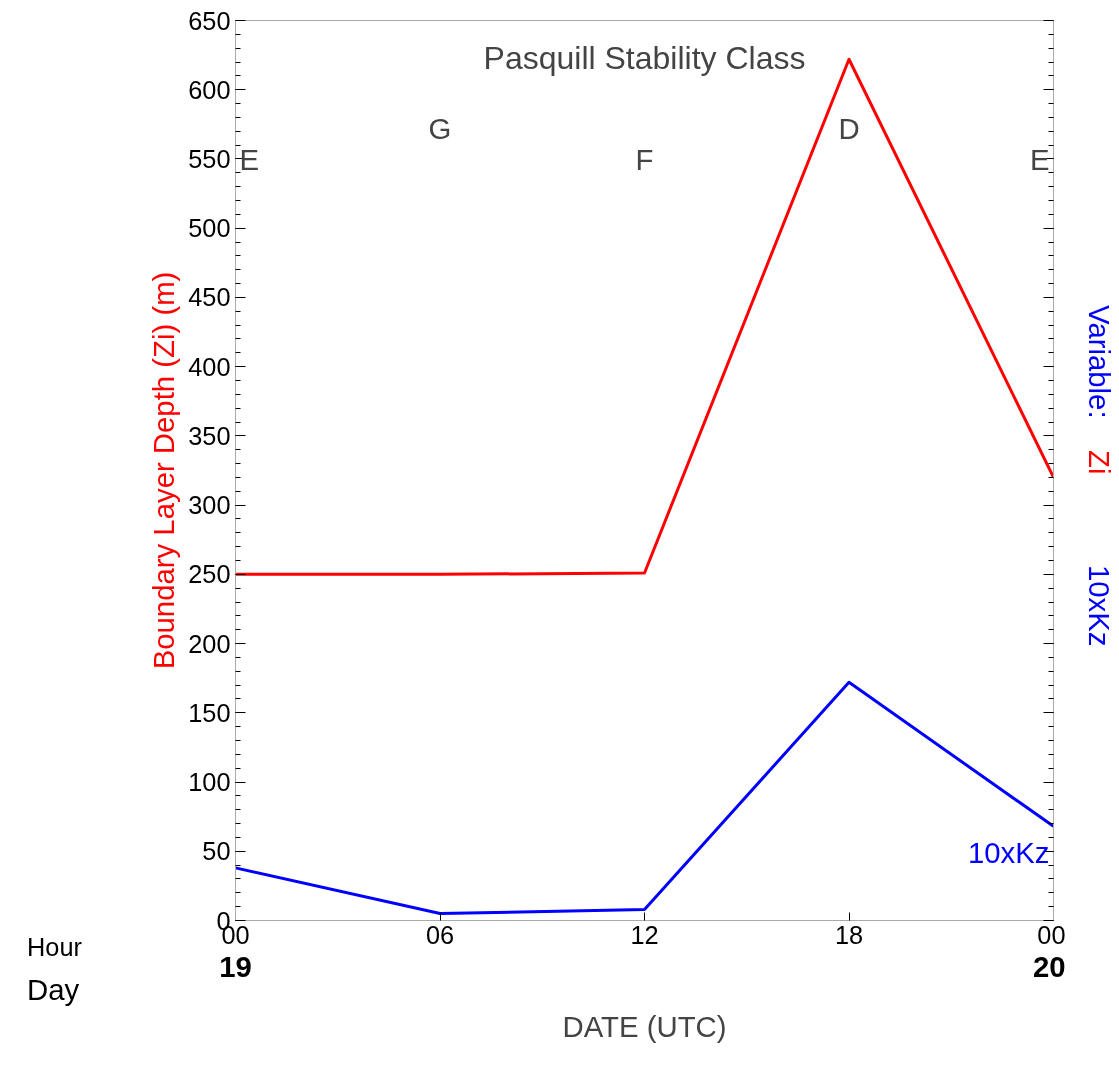 The height and width of the screenshot is (1074, 1119). What do you see at coordinates (209, 782) in the screenshot?
I see `y-tick-label: 100` at bounding box center [209, 782].